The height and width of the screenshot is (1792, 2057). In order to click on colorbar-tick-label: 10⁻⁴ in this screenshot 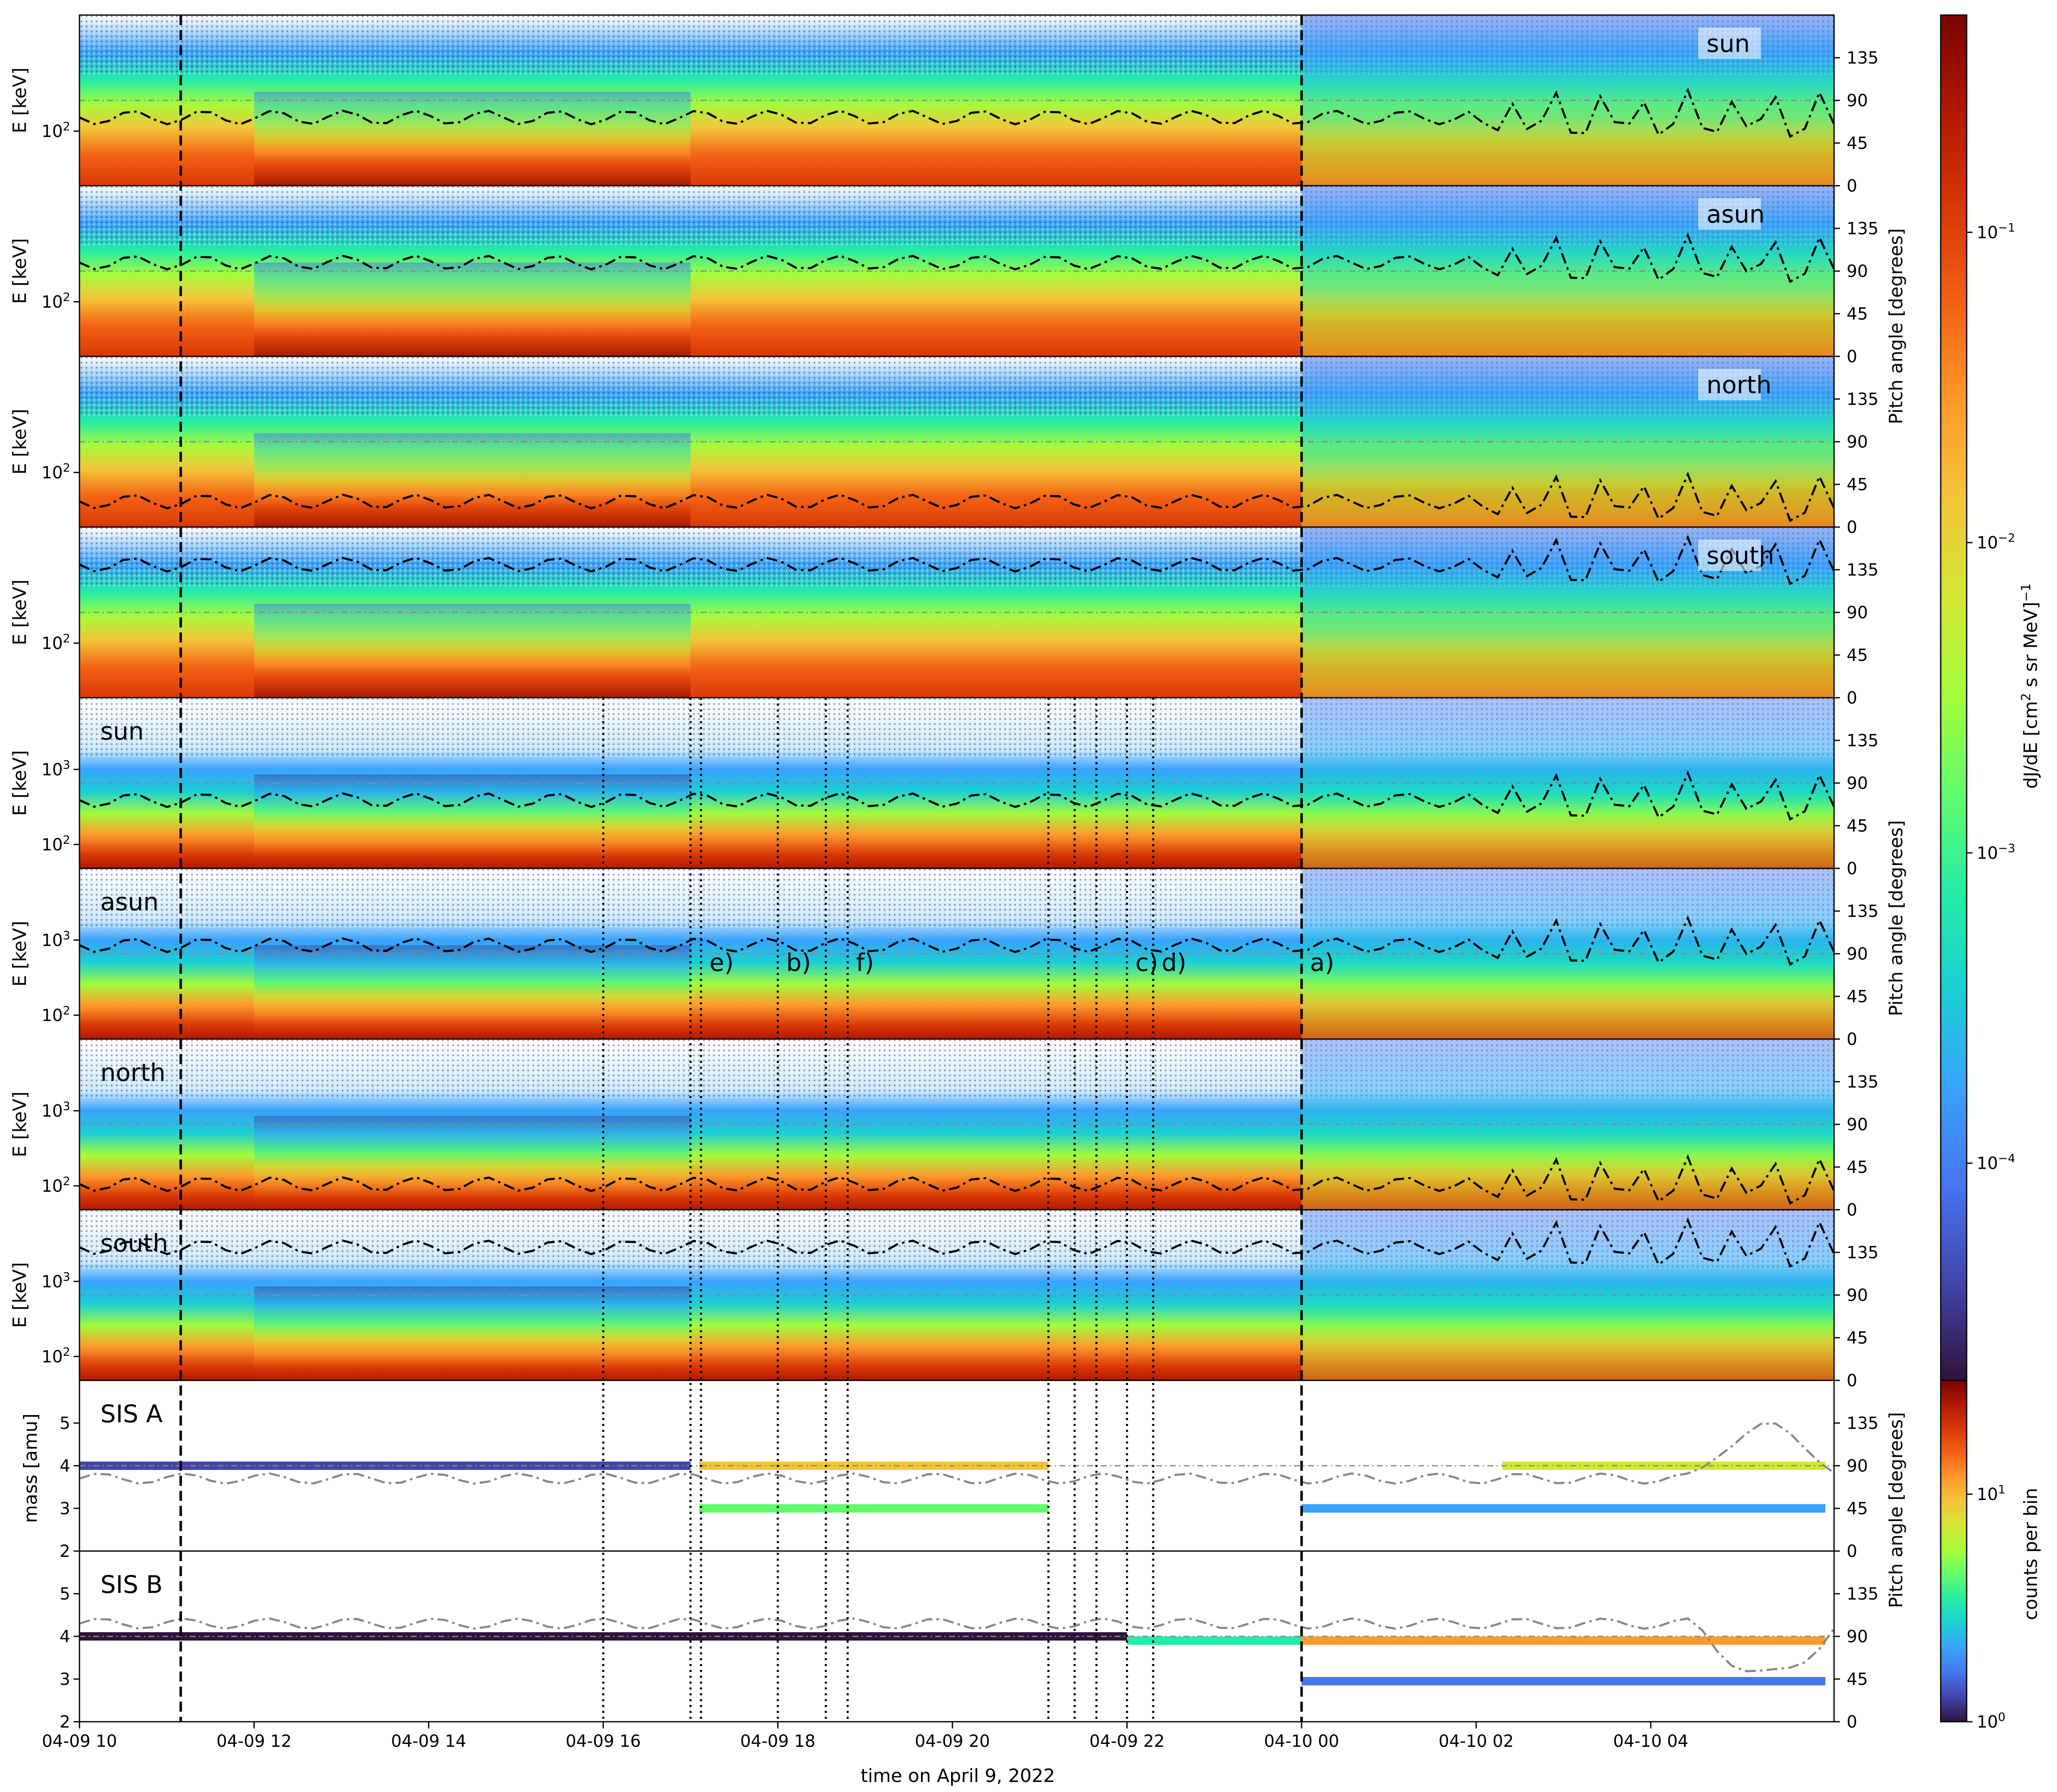, I will do `click(1996, 1162)`.